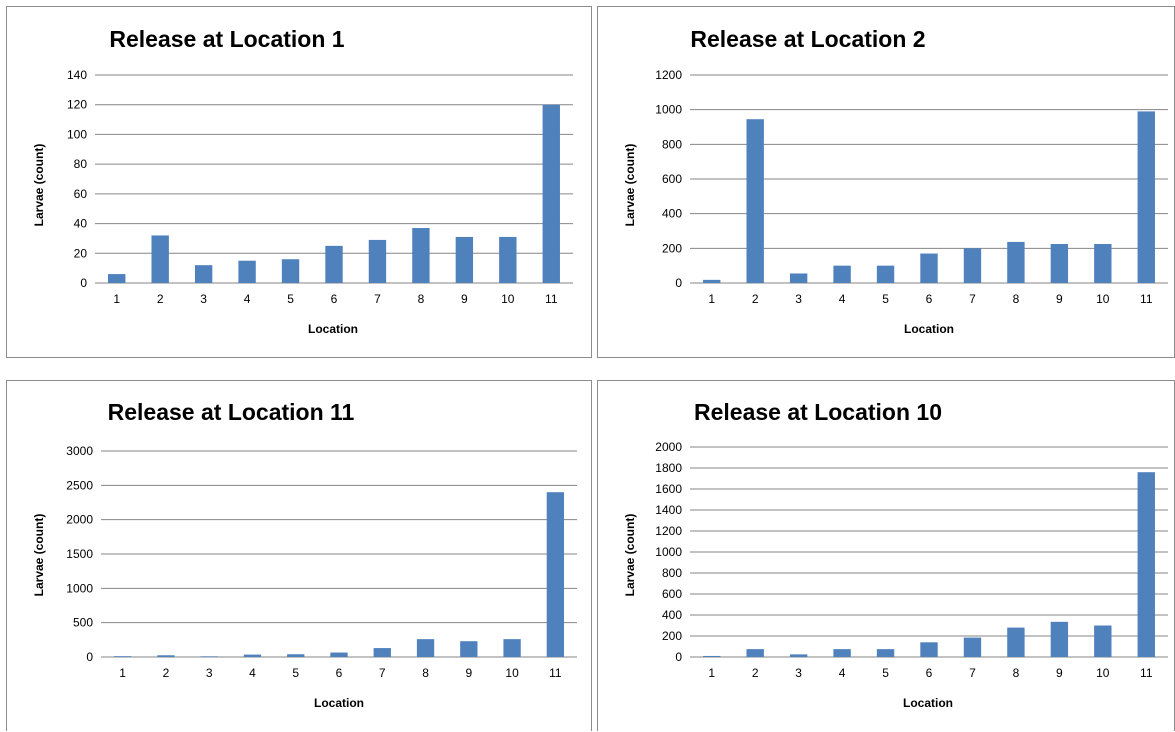 This screenshot has height=732, width=1175. I want to click on y-tick-label: 600, so click(672, 594).